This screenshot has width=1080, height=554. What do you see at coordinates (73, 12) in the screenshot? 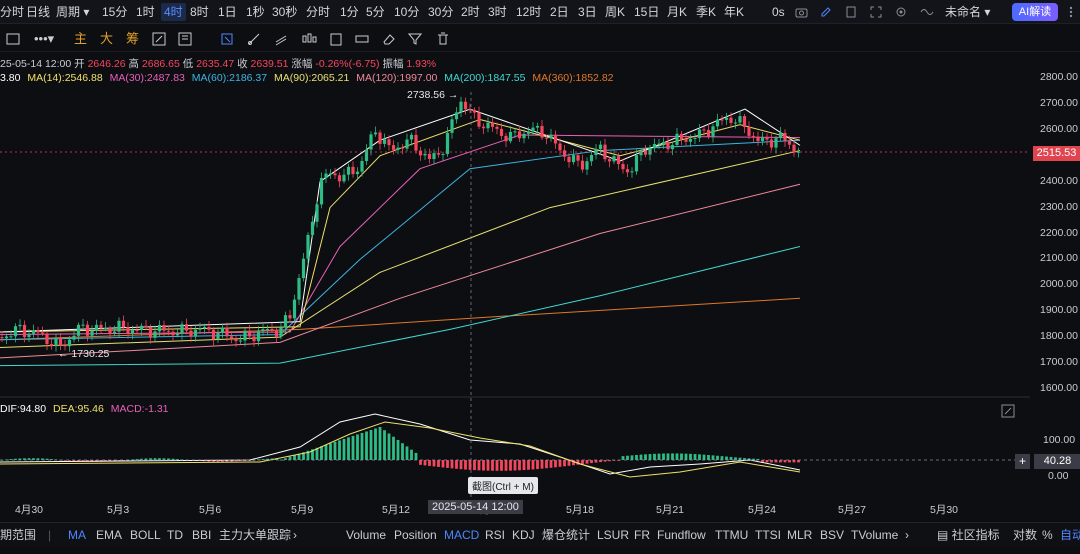
I see `period-dropdown: 周期 ▾` at bounding box center [73, 12].